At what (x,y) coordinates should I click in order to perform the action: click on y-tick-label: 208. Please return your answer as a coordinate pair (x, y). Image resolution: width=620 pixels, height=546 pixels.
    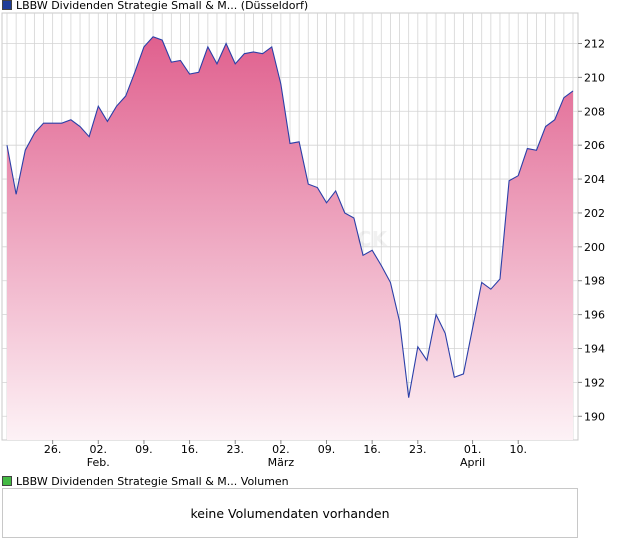
    Looking at the image, I should click on (594, 111).